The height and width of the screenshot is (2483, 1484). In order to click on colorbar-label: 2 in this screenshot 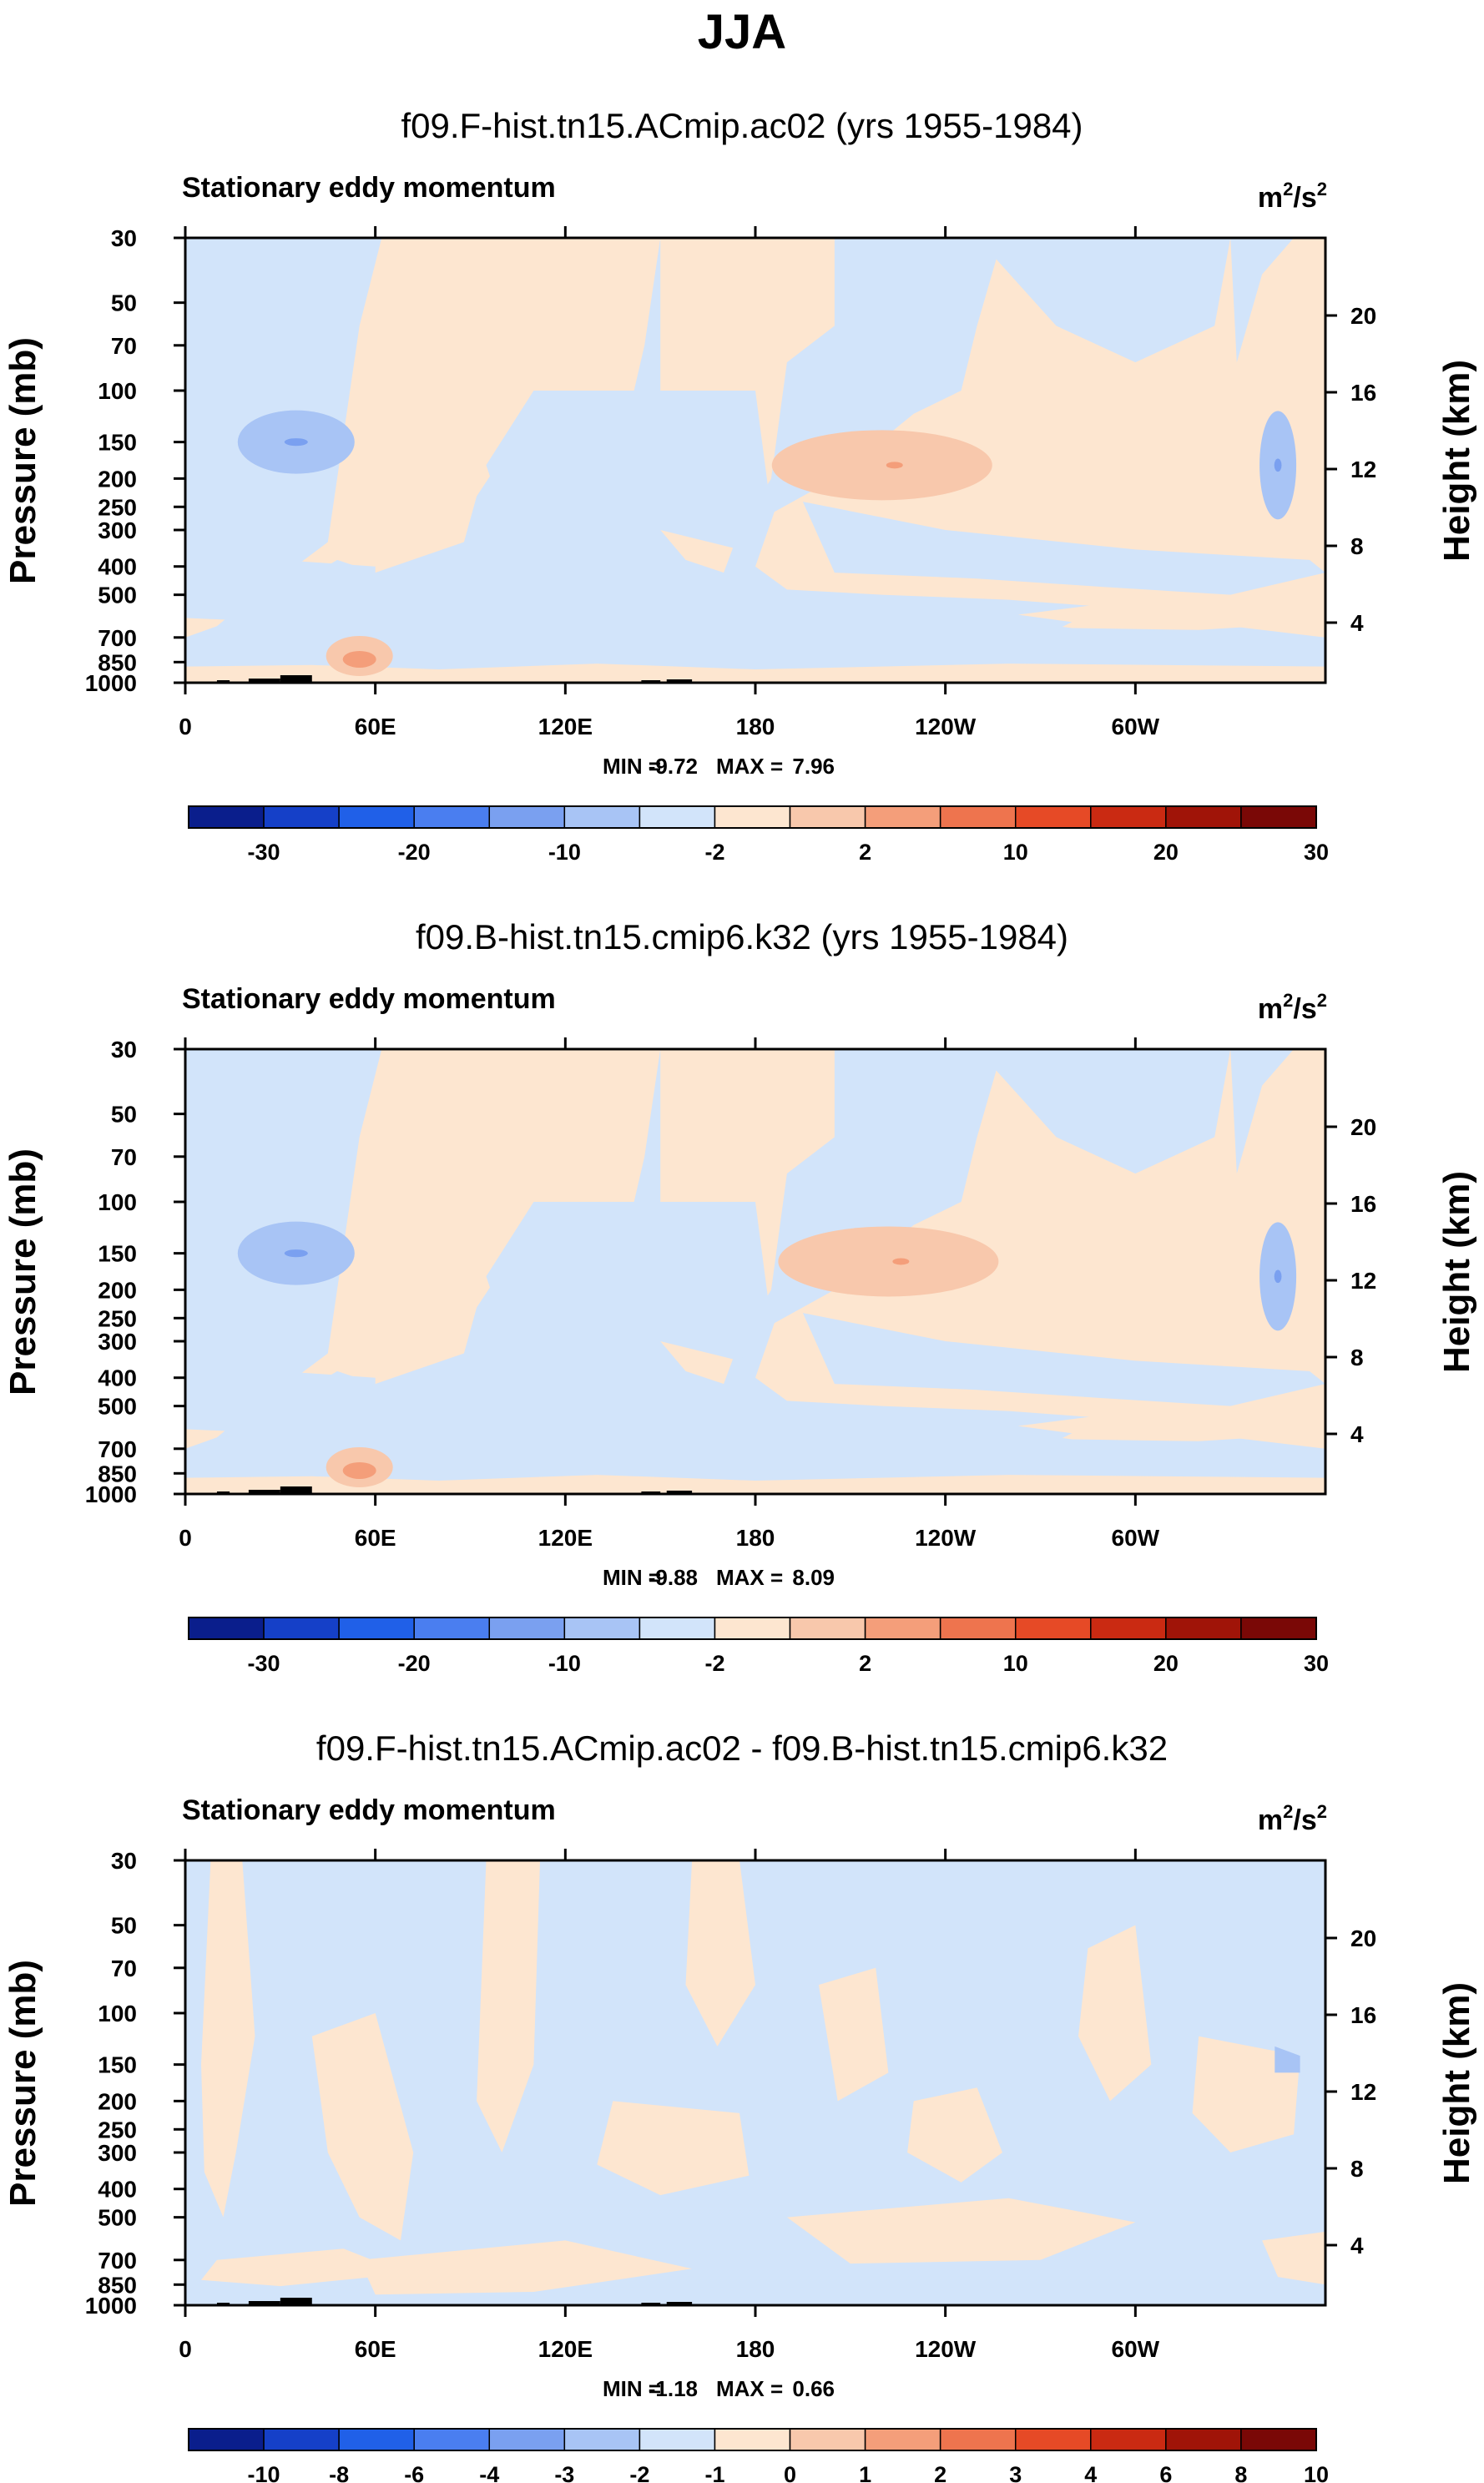, I will do `click(865, 852)`.